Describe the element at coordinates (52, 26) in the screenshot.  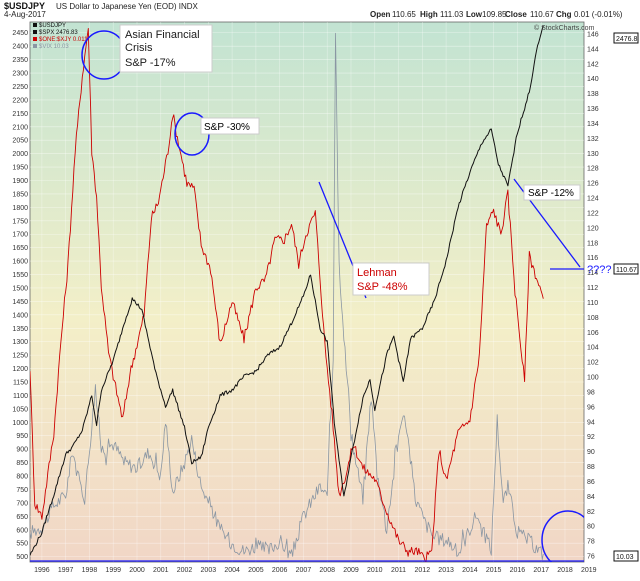
I see `legend-label: $USDJPY` at that location.